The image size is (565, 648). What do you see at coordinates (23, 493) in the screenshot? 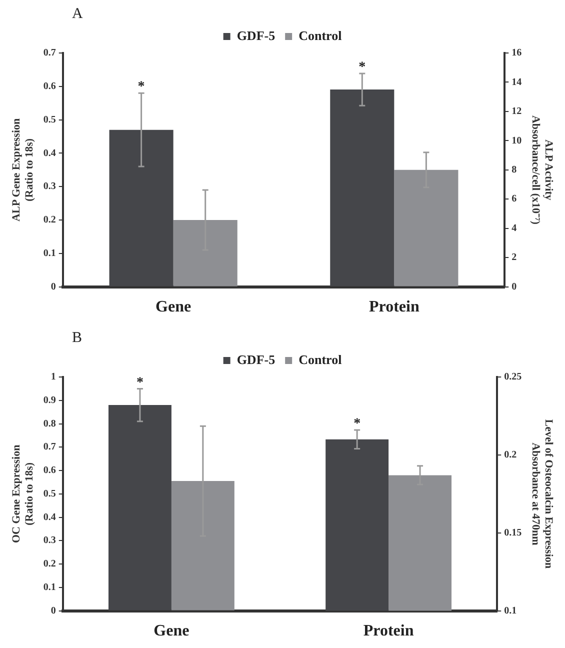
I see `y-axis-title: OC Gene Expression (Ratio to 18s)` at bounding box center [23, 493].